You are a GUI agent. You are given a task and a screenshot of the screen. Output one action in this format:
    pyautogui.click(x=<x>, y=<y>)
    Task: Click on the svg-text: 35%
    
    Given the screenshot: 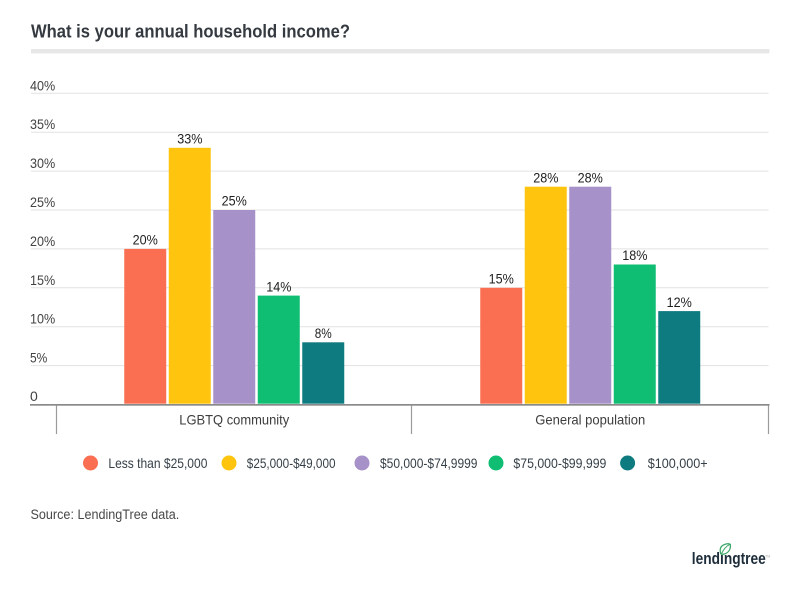 What is the action you would take?
    pyautogui.click(x=42, y=124)
    